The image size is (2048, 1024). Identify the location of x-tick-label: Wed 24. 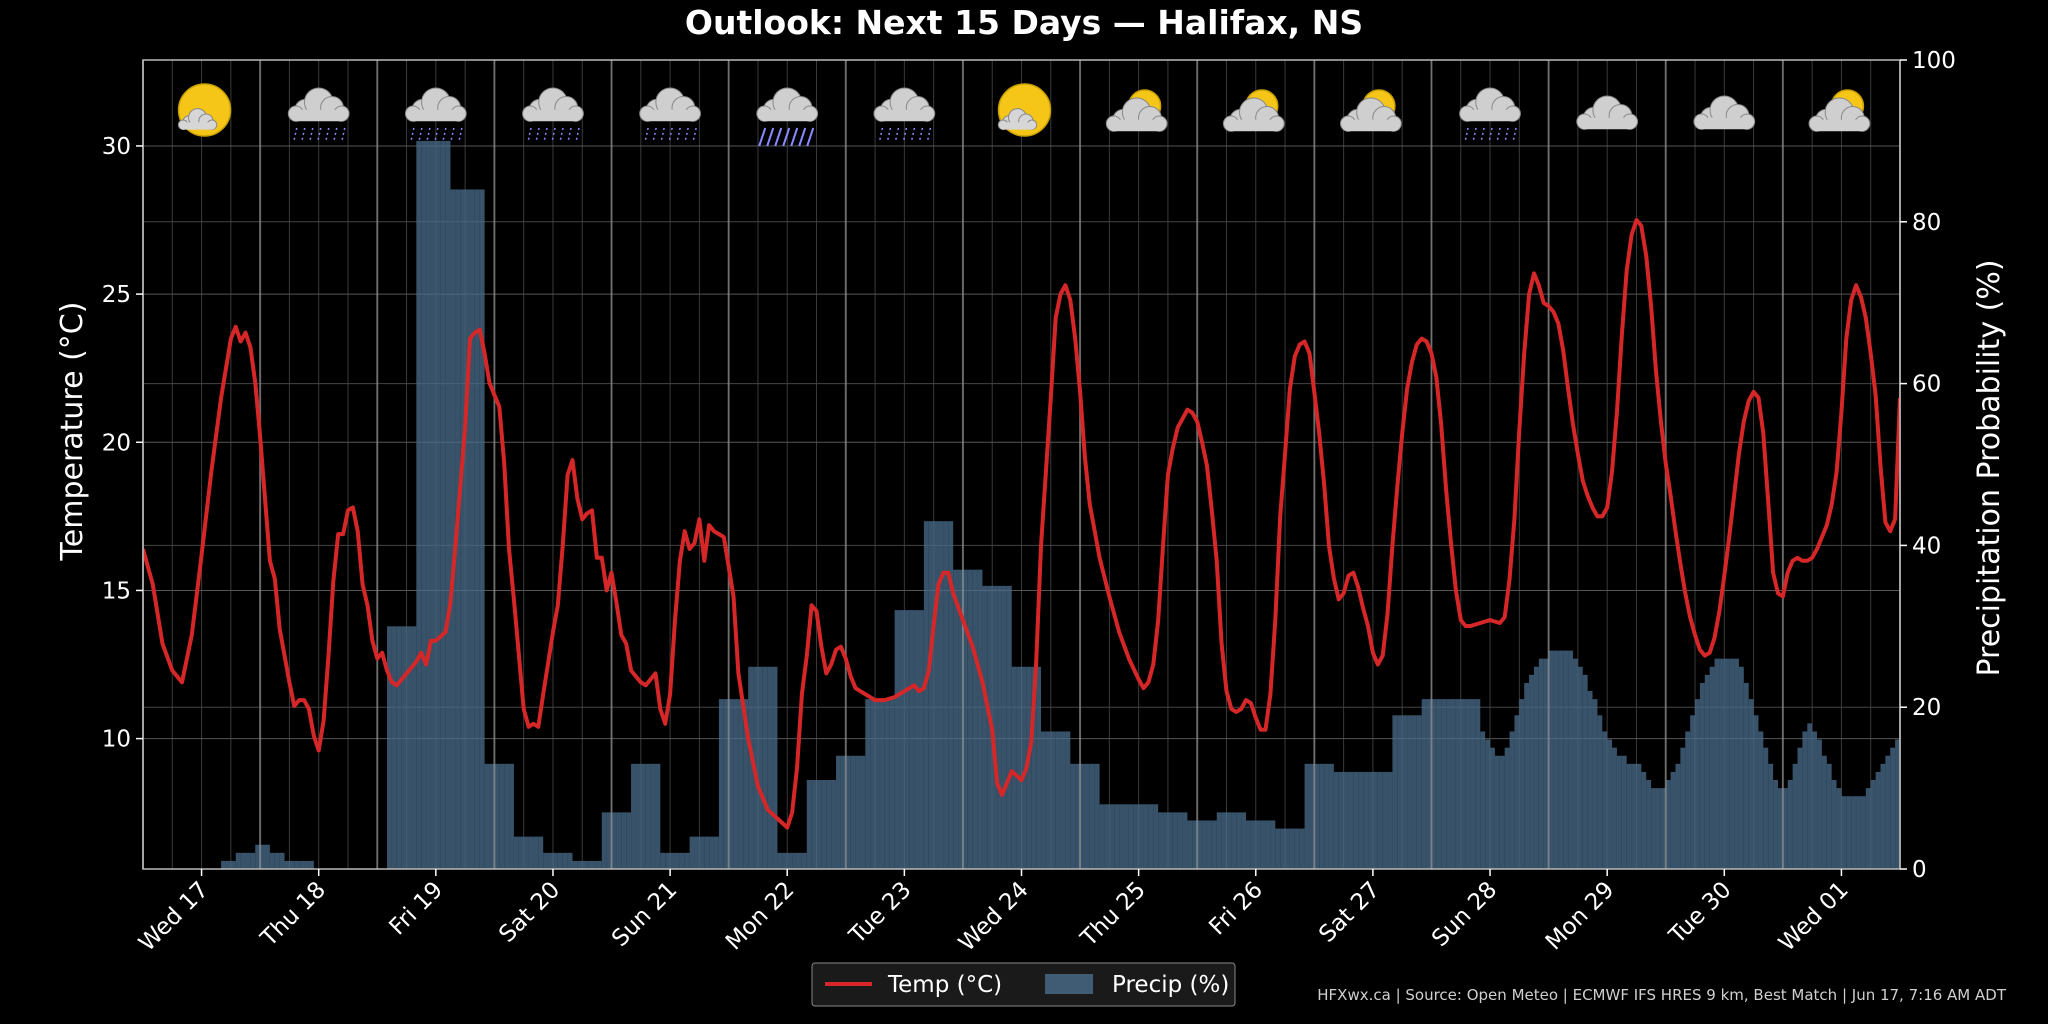
(994, 917).